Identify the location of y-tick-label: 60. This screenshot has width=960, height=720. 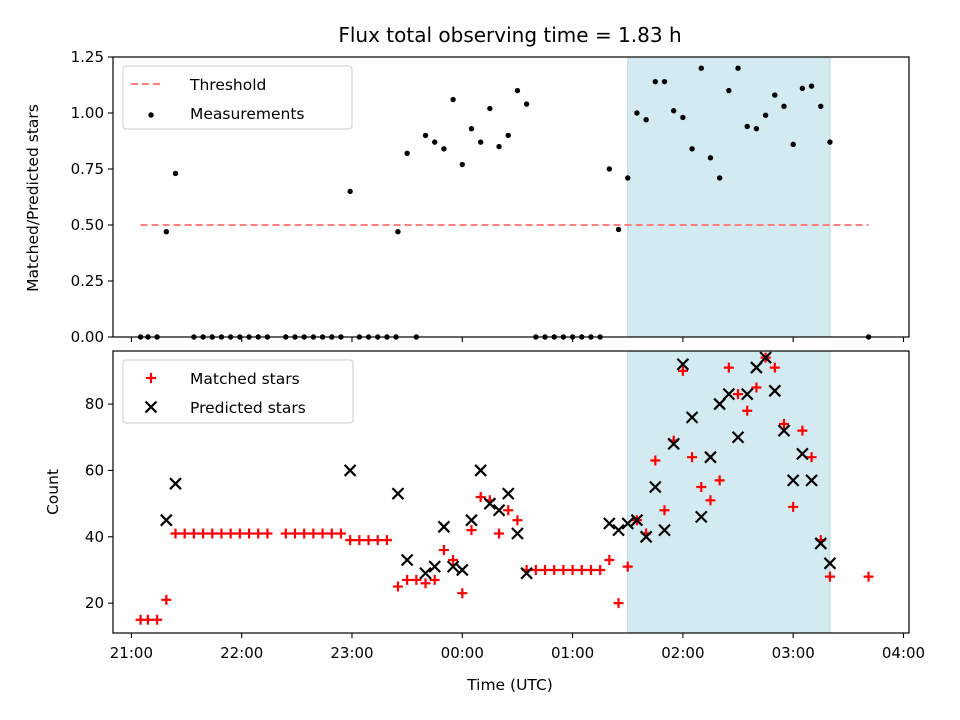
(94, 470).